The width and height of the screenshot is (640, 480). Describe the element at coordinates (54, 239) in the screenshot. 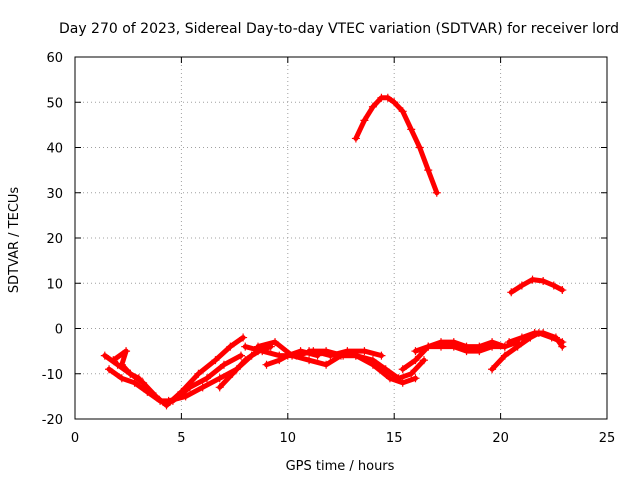

I see `y-tick-label: 20` at that location.